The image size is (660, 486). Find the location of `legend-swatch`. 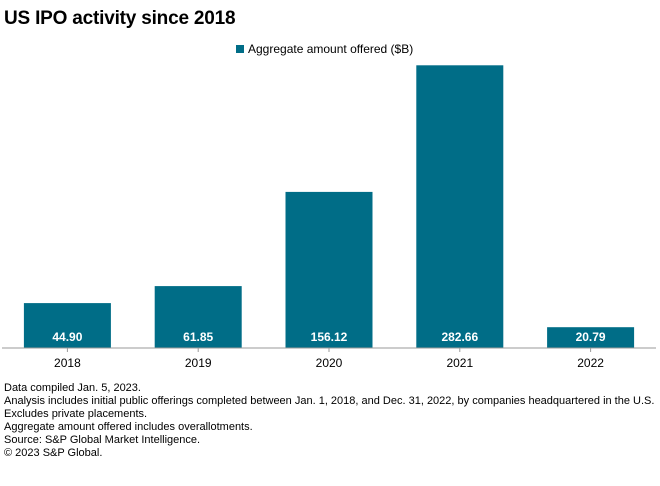

legend-swatch is located at coordinates (240, 49).